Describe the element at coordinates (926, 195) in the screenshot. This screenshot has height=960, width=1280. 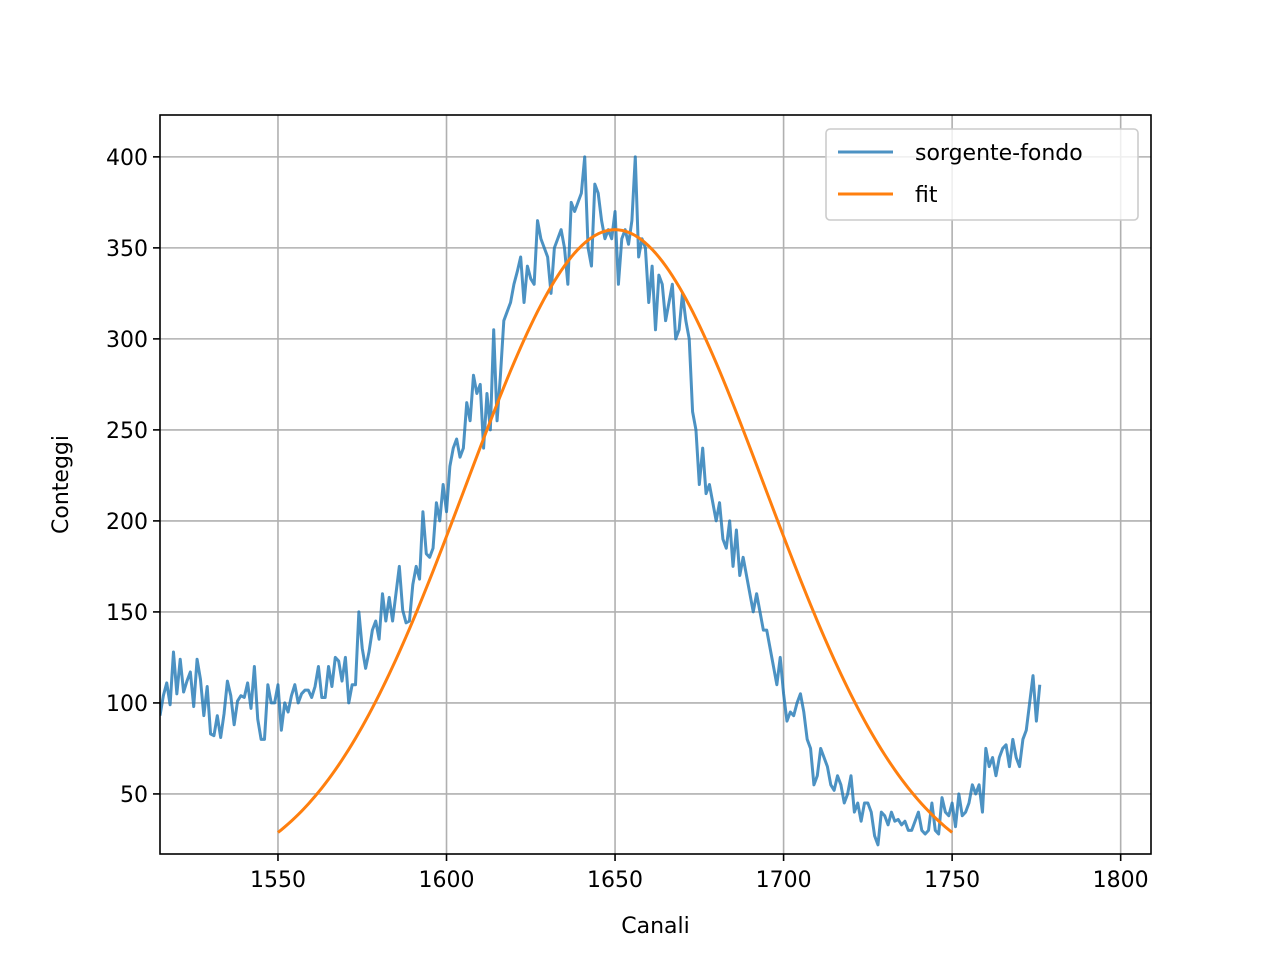
I see `legend-label-fit: fit` at that location.